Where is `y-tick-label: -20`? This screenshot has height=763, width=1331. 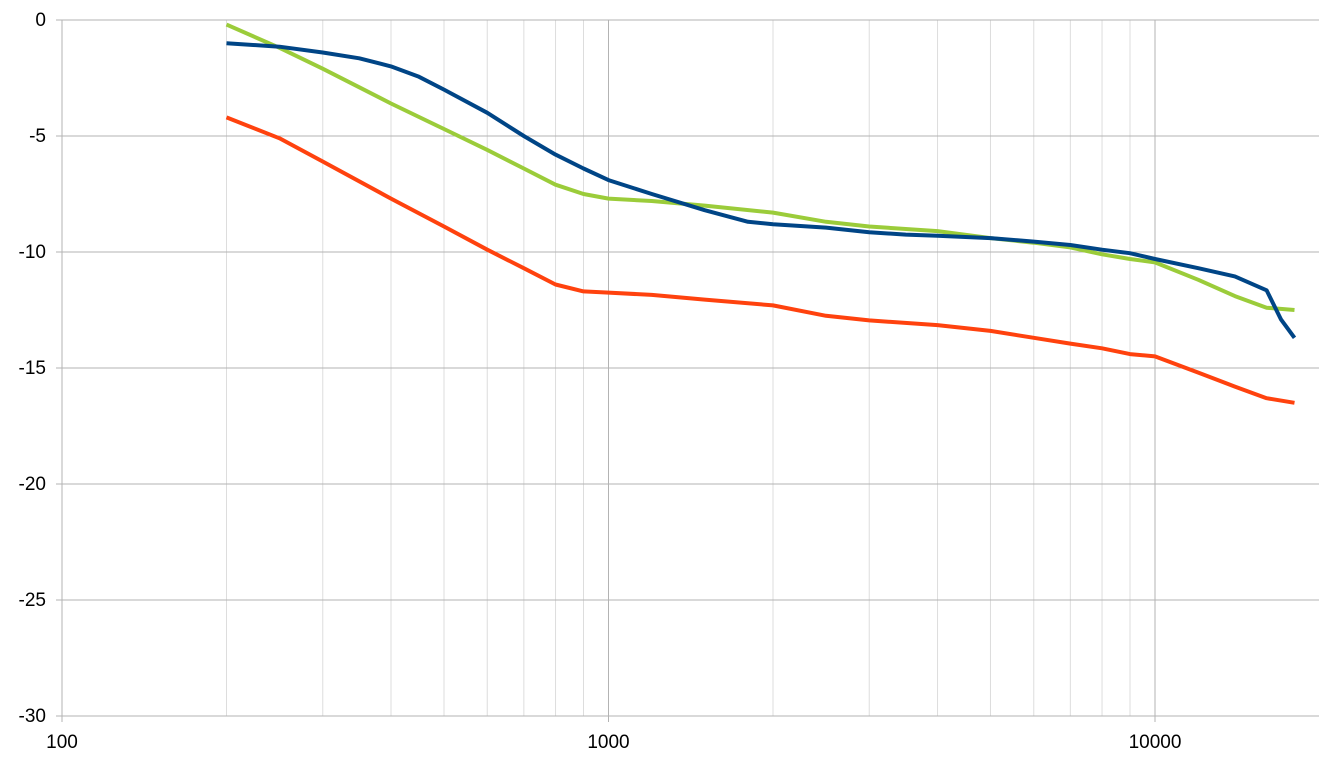
y-tick-label: -20 is located at coordinates (32, 484).